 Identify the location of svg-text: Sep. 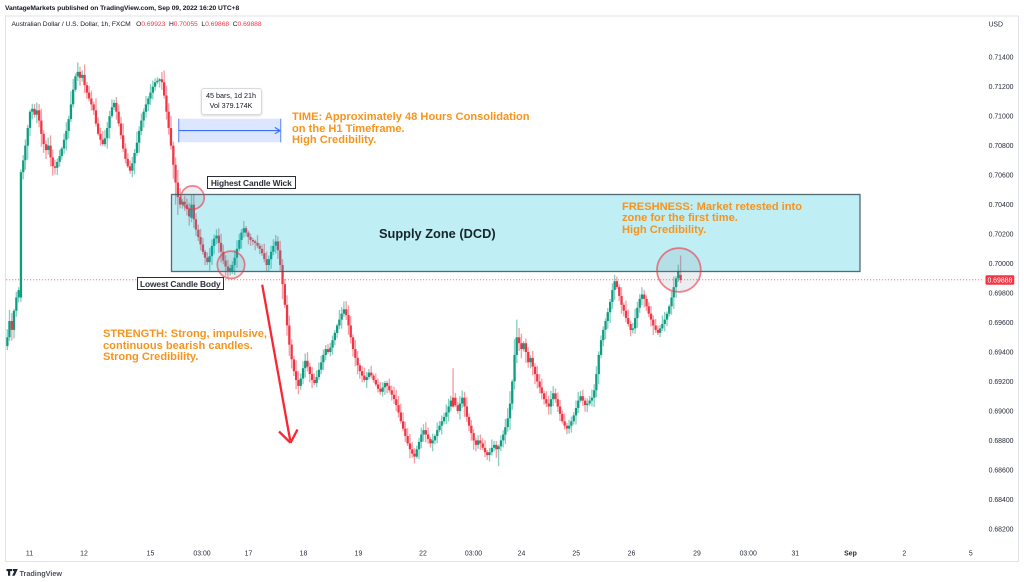
(850, 554).